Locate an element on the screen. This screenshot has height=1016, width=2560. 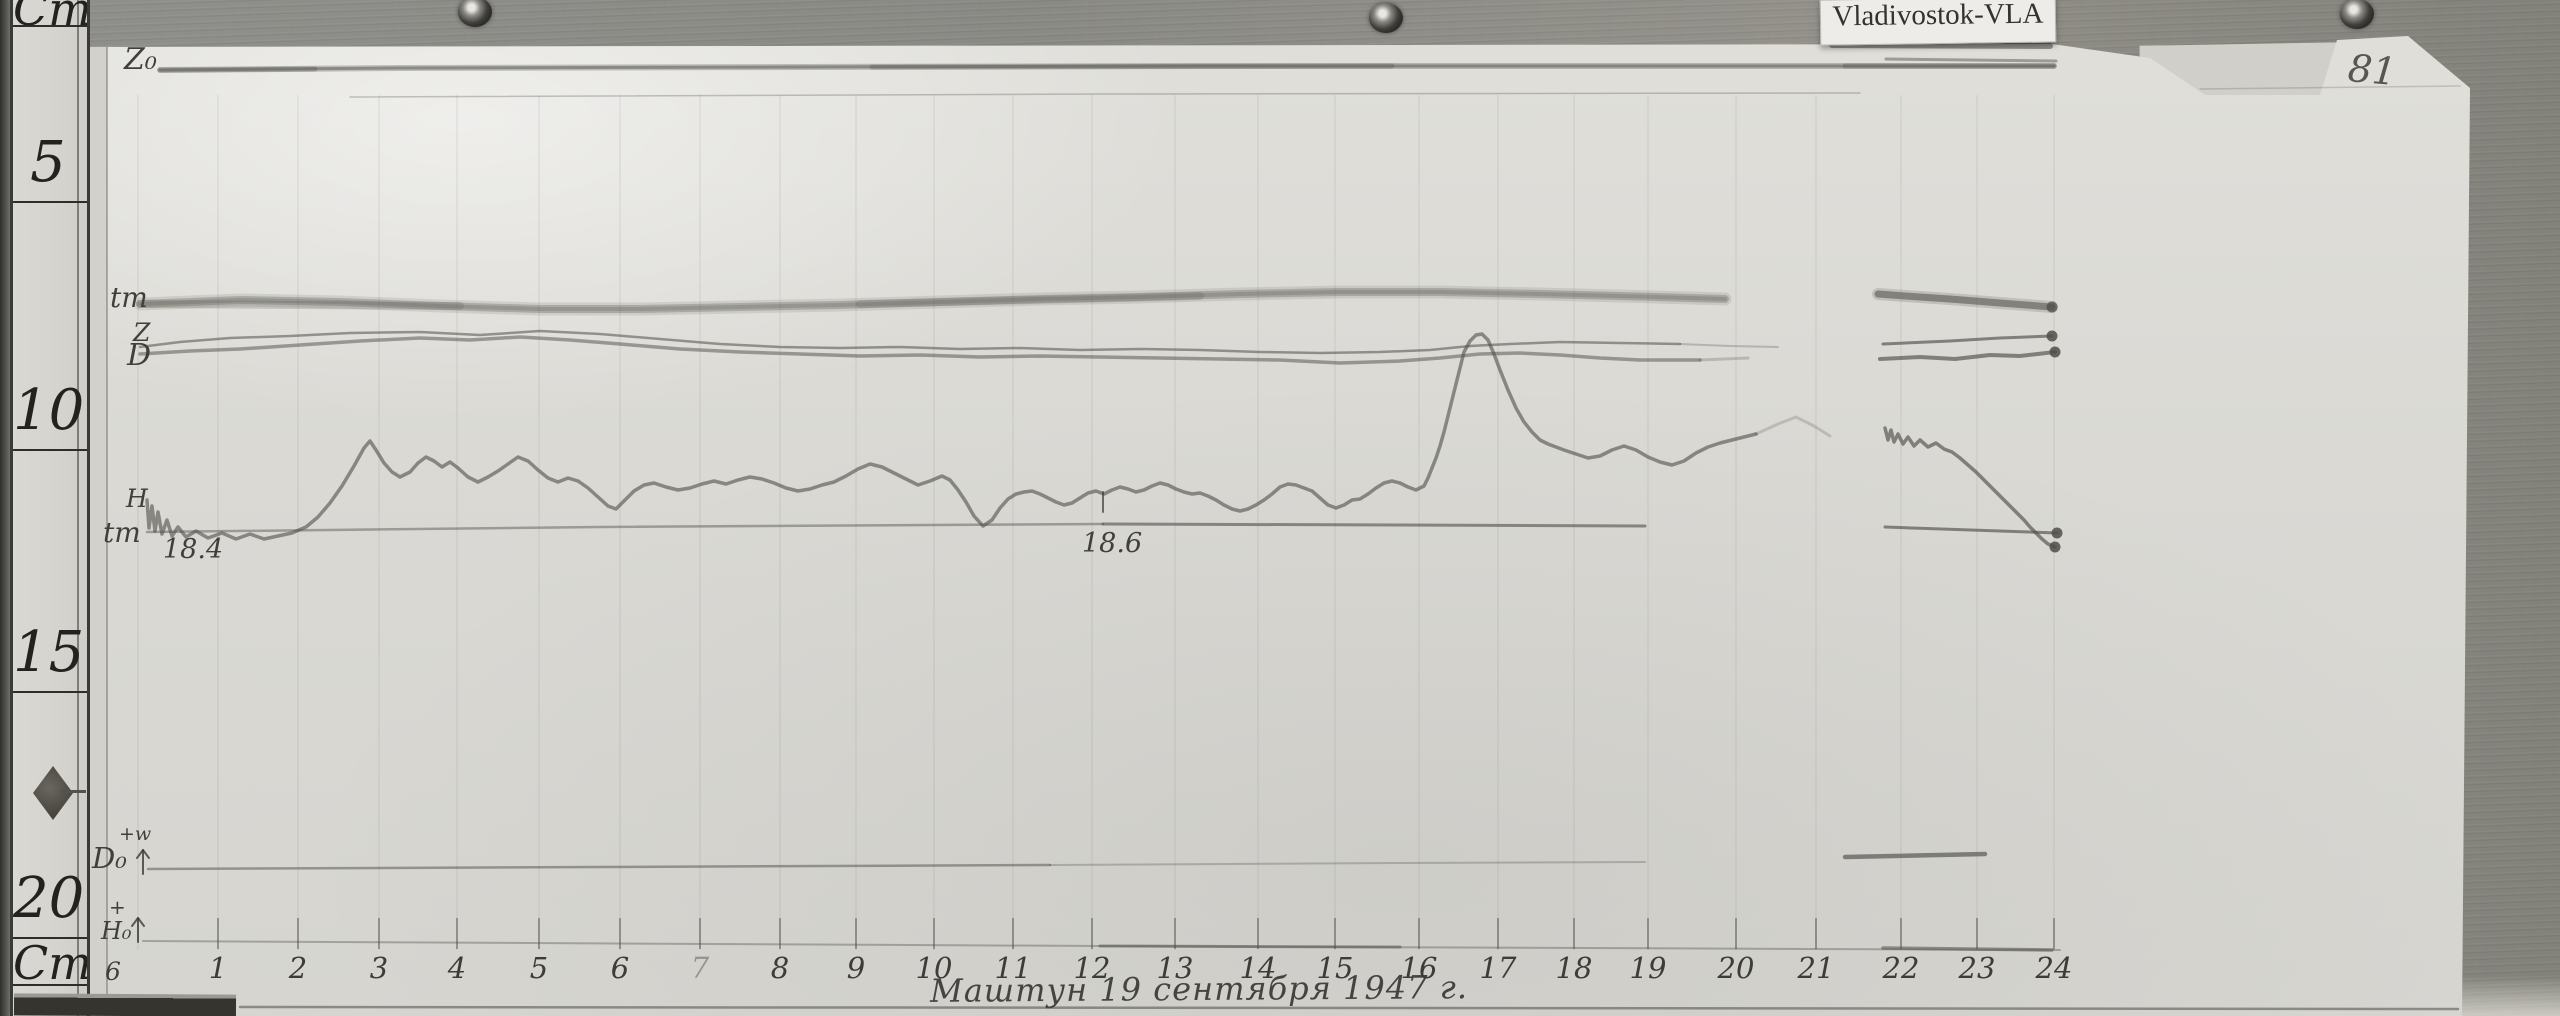
stroke-tm-right is located at coordinates (1965, 300).